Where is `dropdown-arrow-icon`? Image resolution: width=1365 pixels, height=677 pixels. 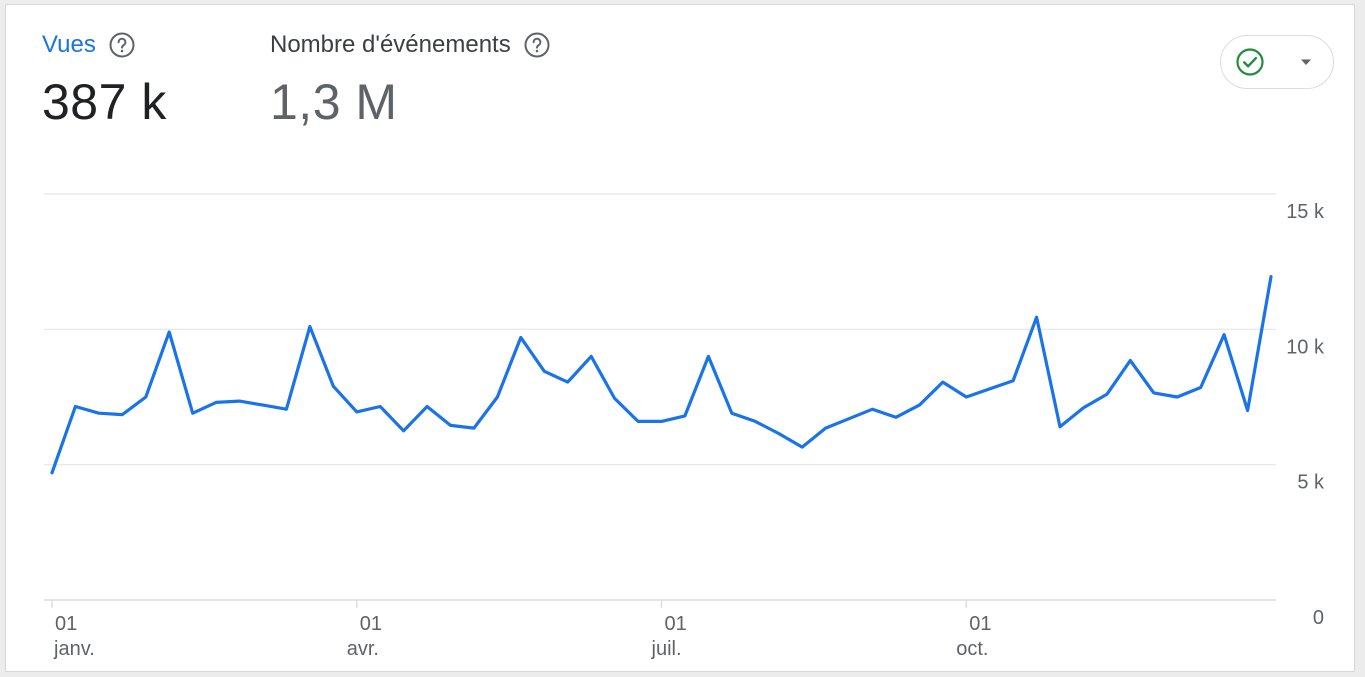
dropdown-arrow-icon is located at coordinates (1306, 62).